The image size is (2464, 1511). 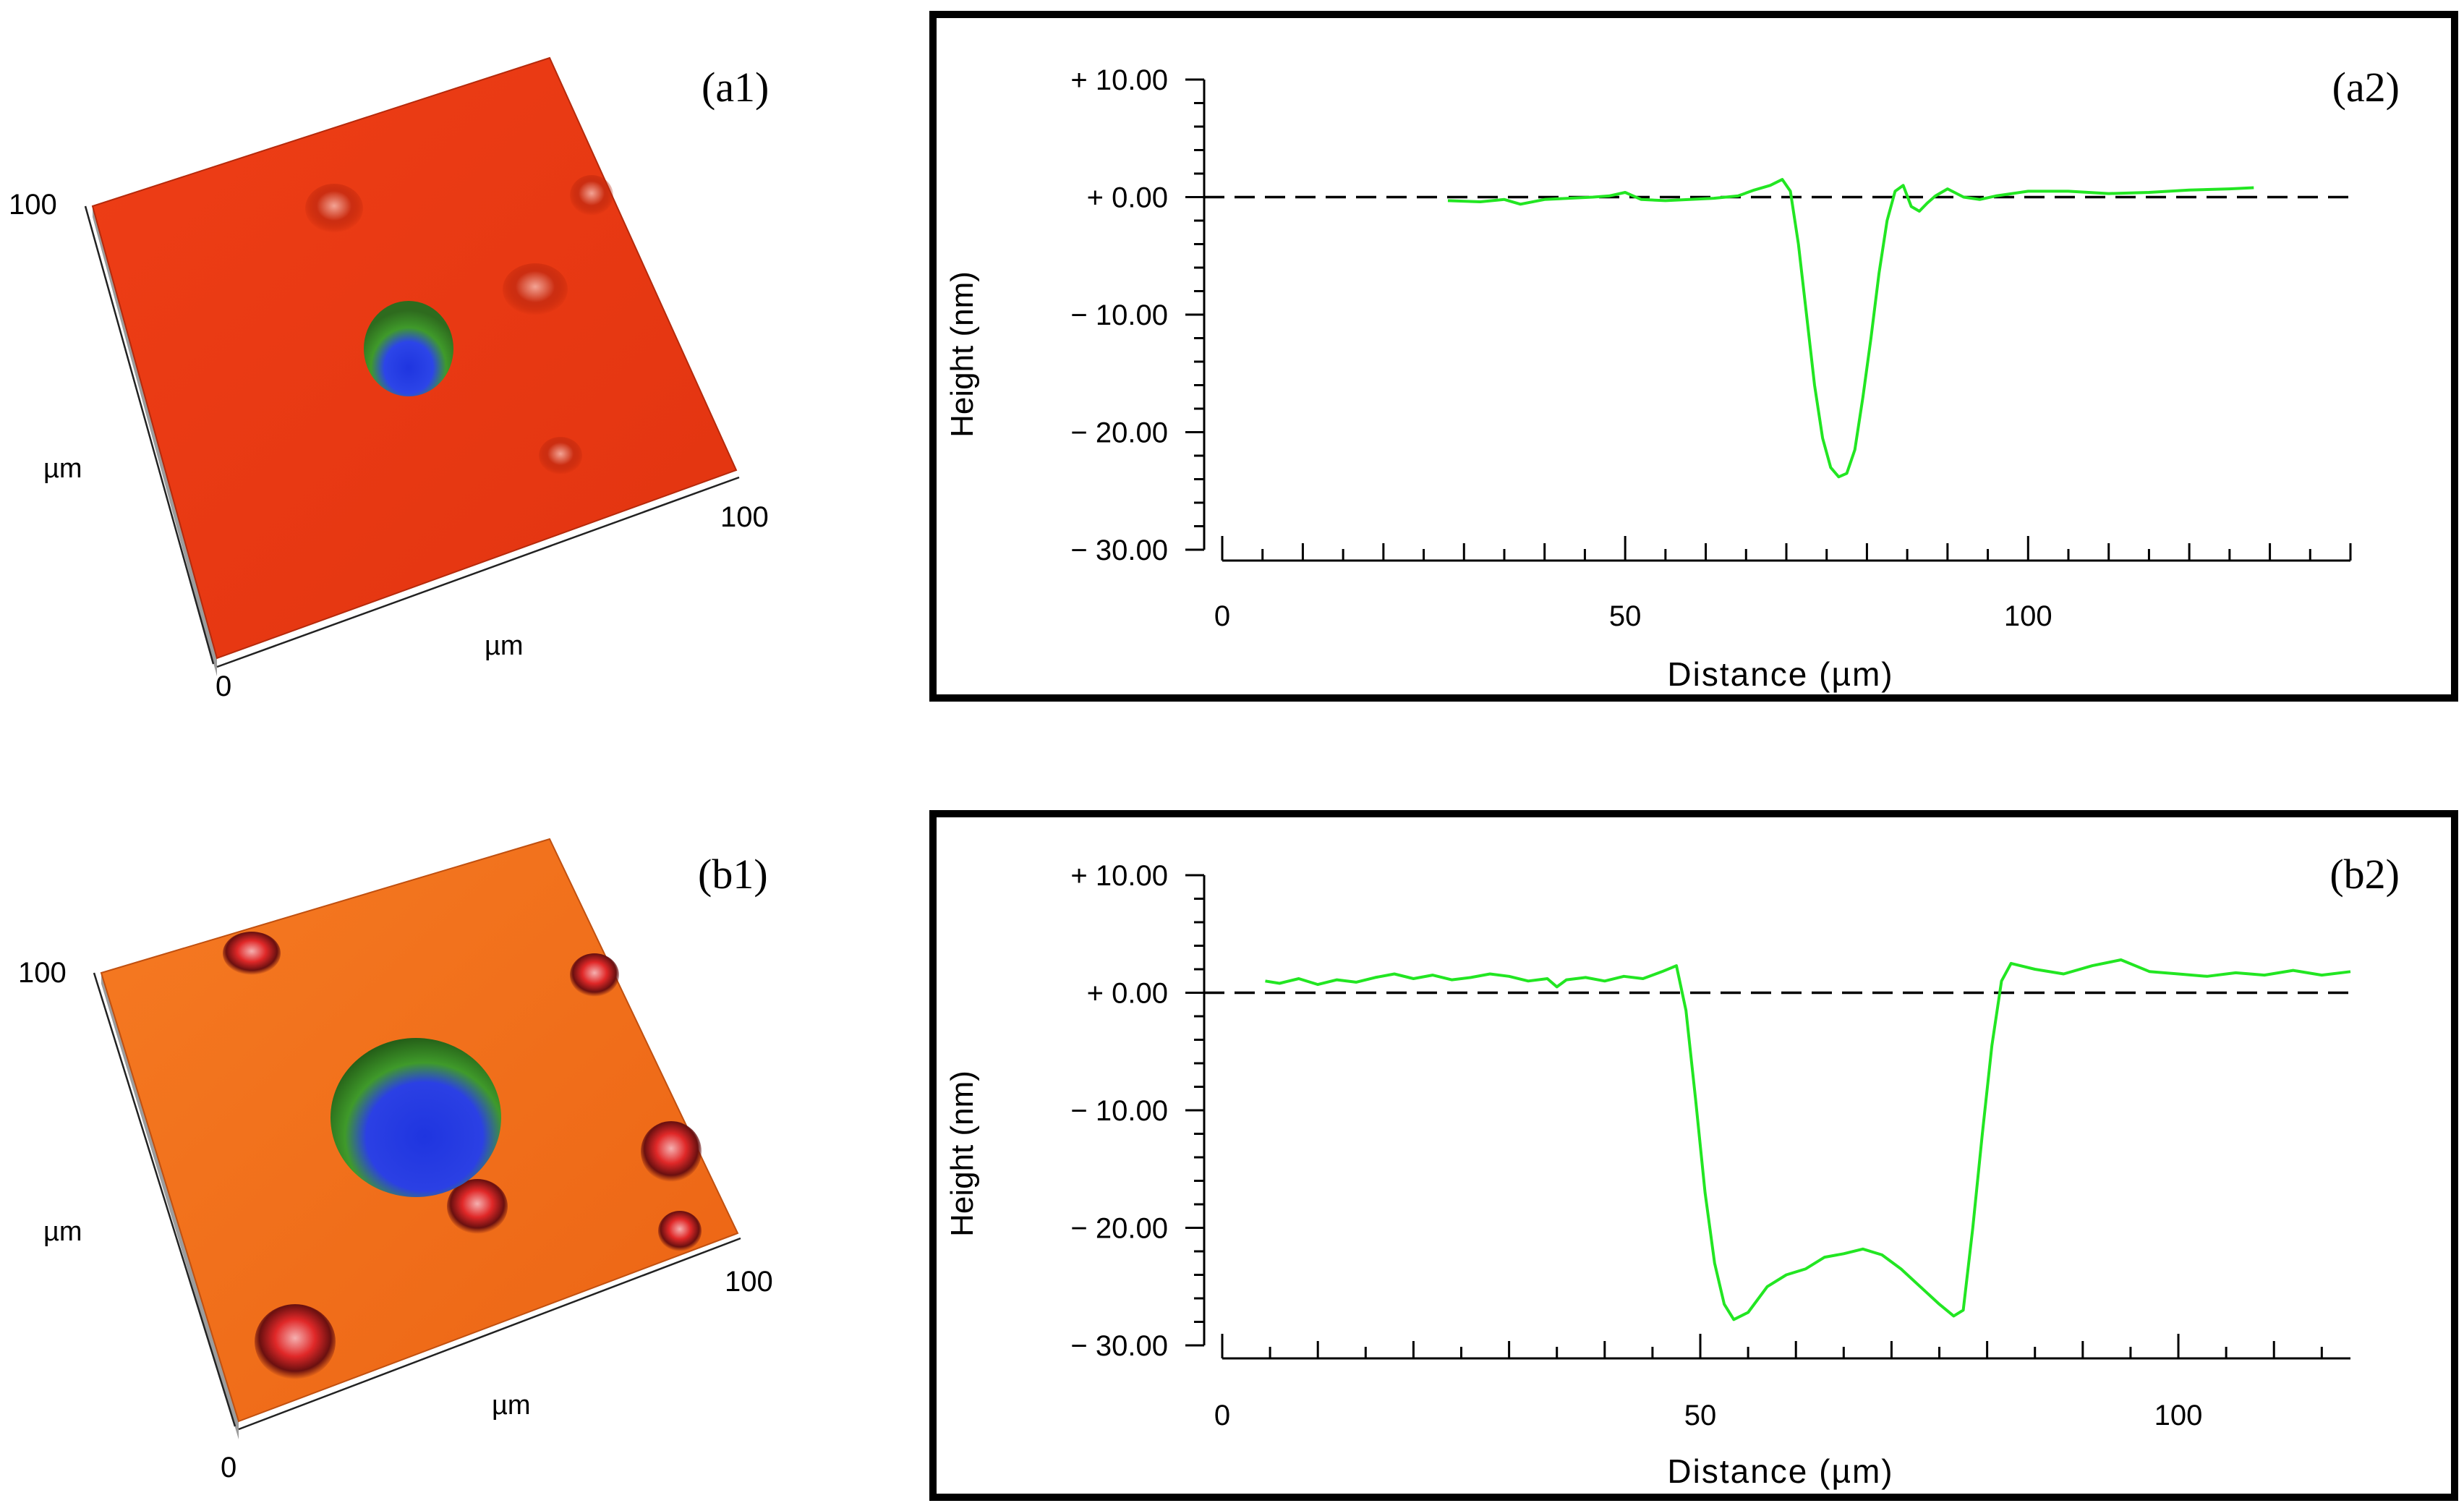 What do you see at coordinates (1119, 433) in the screenshot?
I see `a2-y-tick-label: − 20.00` at bounding box center [1119, 433].